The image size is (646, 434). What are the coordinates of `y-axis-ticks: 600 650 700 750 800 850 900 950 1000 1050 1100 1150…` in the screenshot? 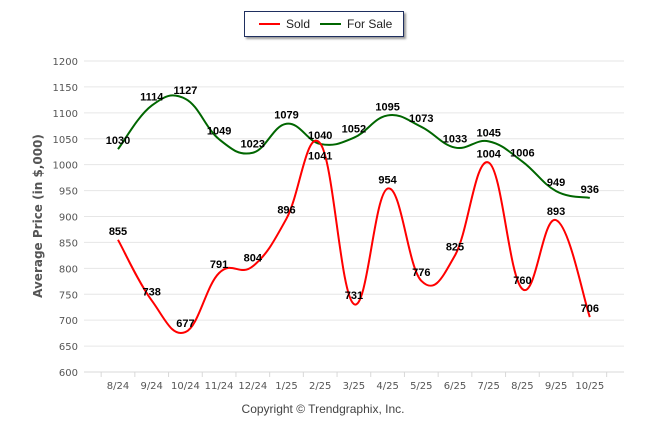 It's located at (65, 218).